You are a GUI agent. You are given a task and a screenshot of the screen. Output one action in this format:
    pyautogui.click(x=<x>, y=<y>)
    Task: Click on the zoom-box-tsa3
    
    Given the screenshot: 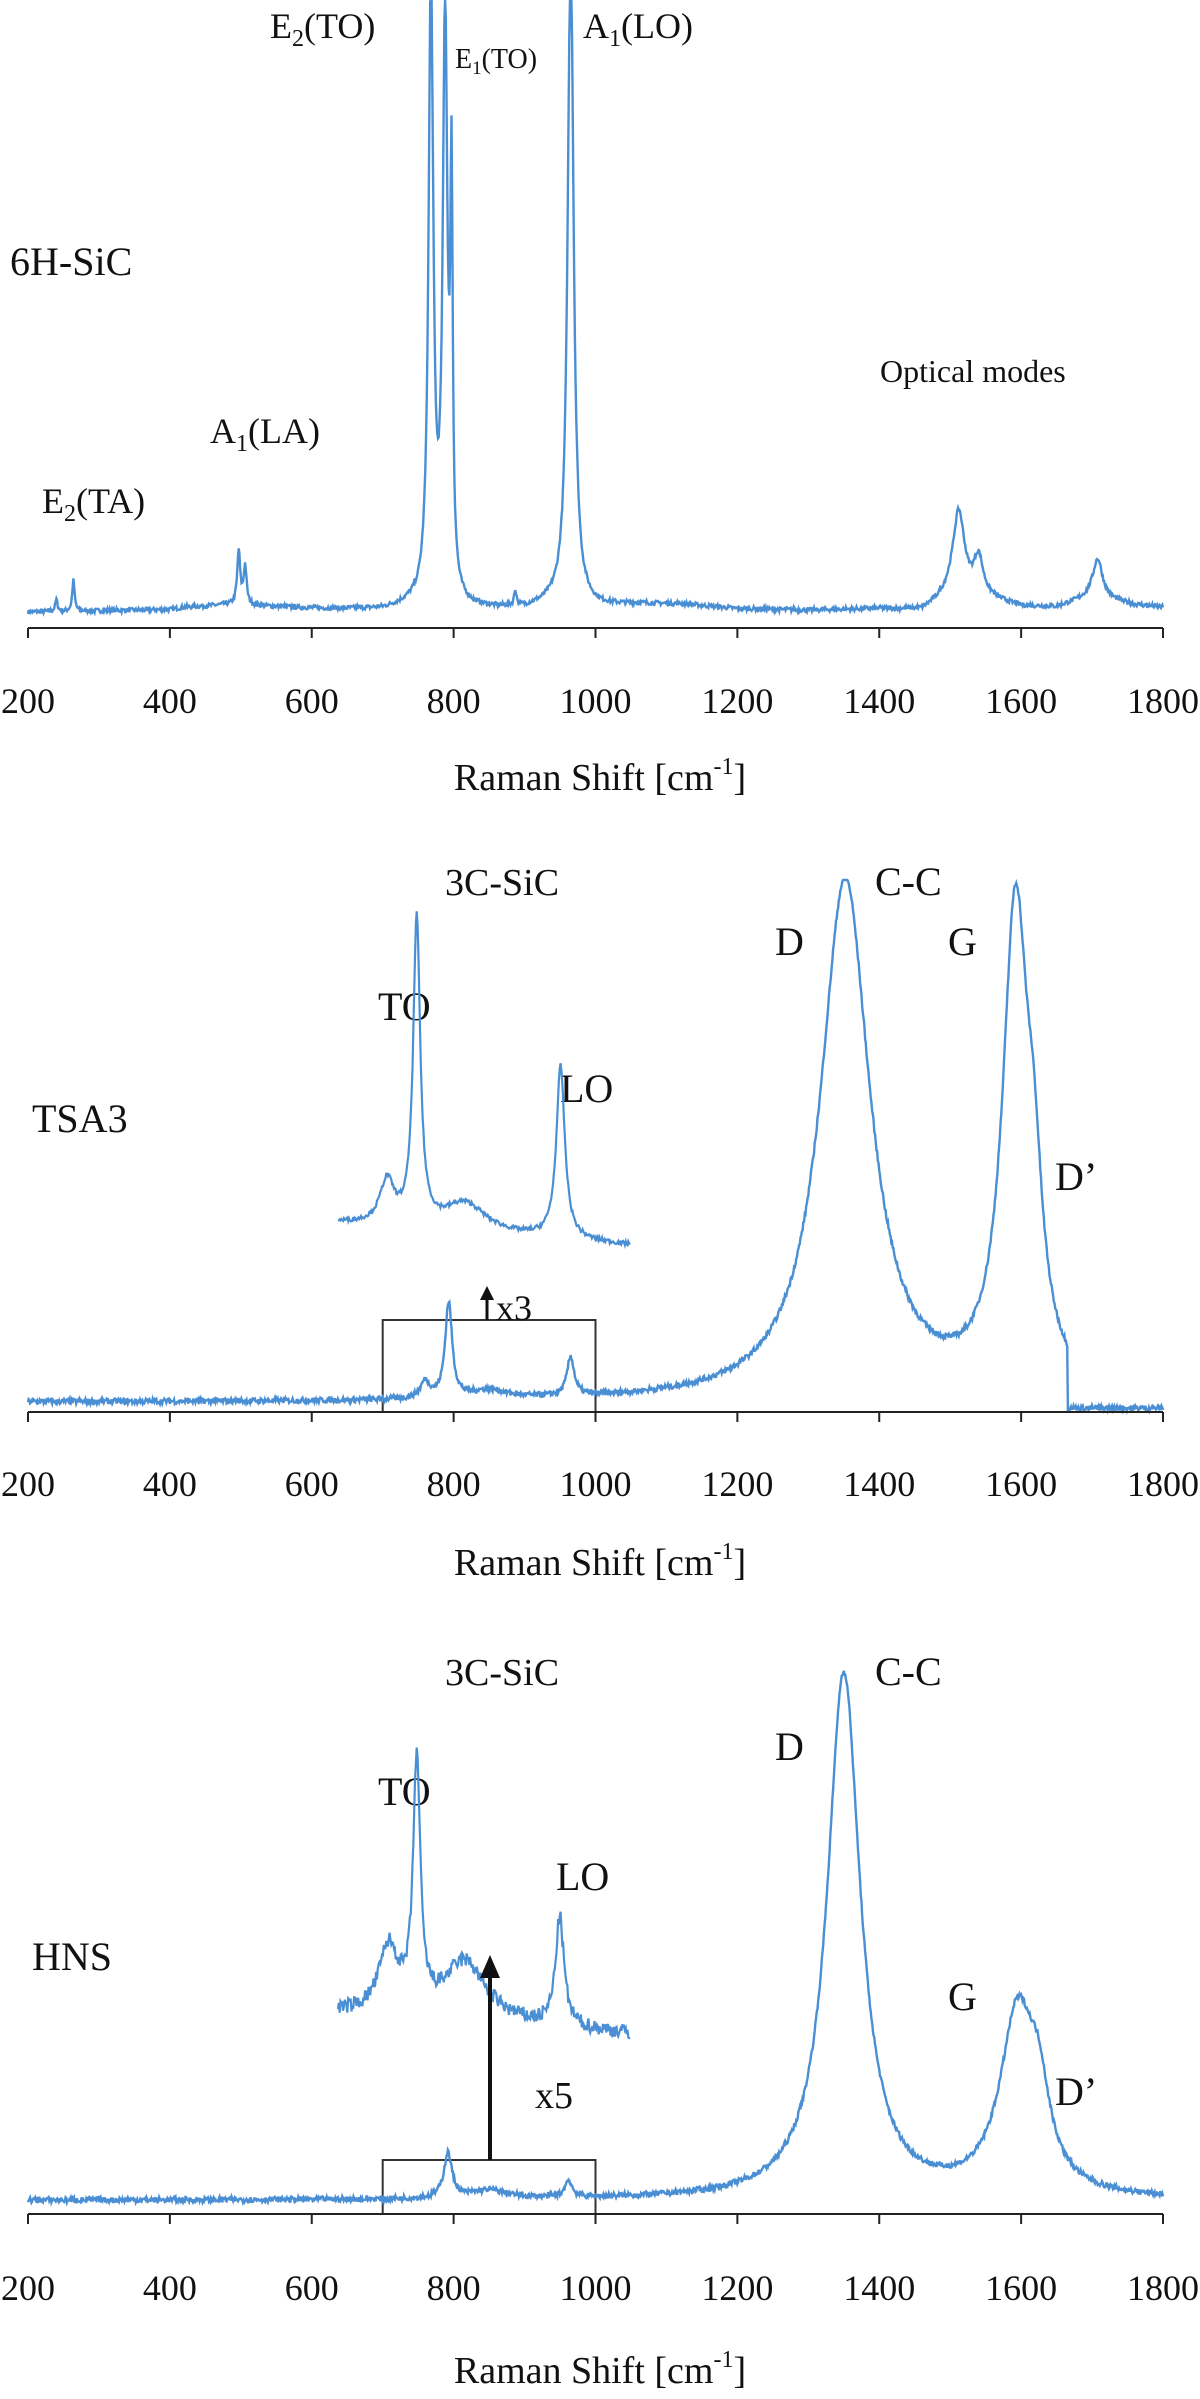 What is the action you would take?
    pyautogui.click(x=489, y=1366)
    